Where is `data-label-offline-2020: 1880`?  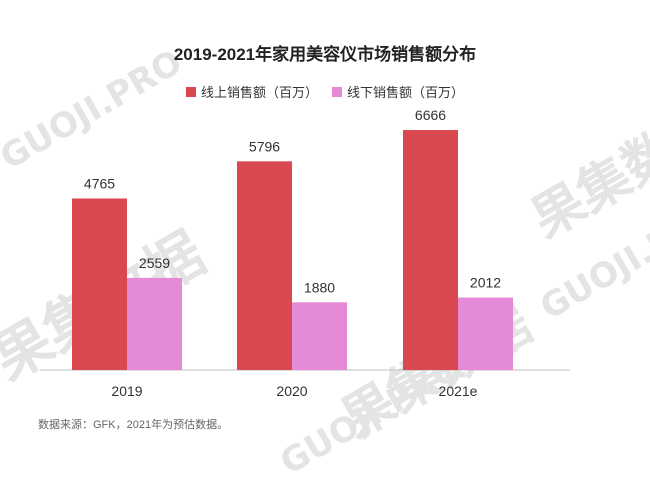
data-label-offline-2020: 1880 is located at coordinates (319, 287).